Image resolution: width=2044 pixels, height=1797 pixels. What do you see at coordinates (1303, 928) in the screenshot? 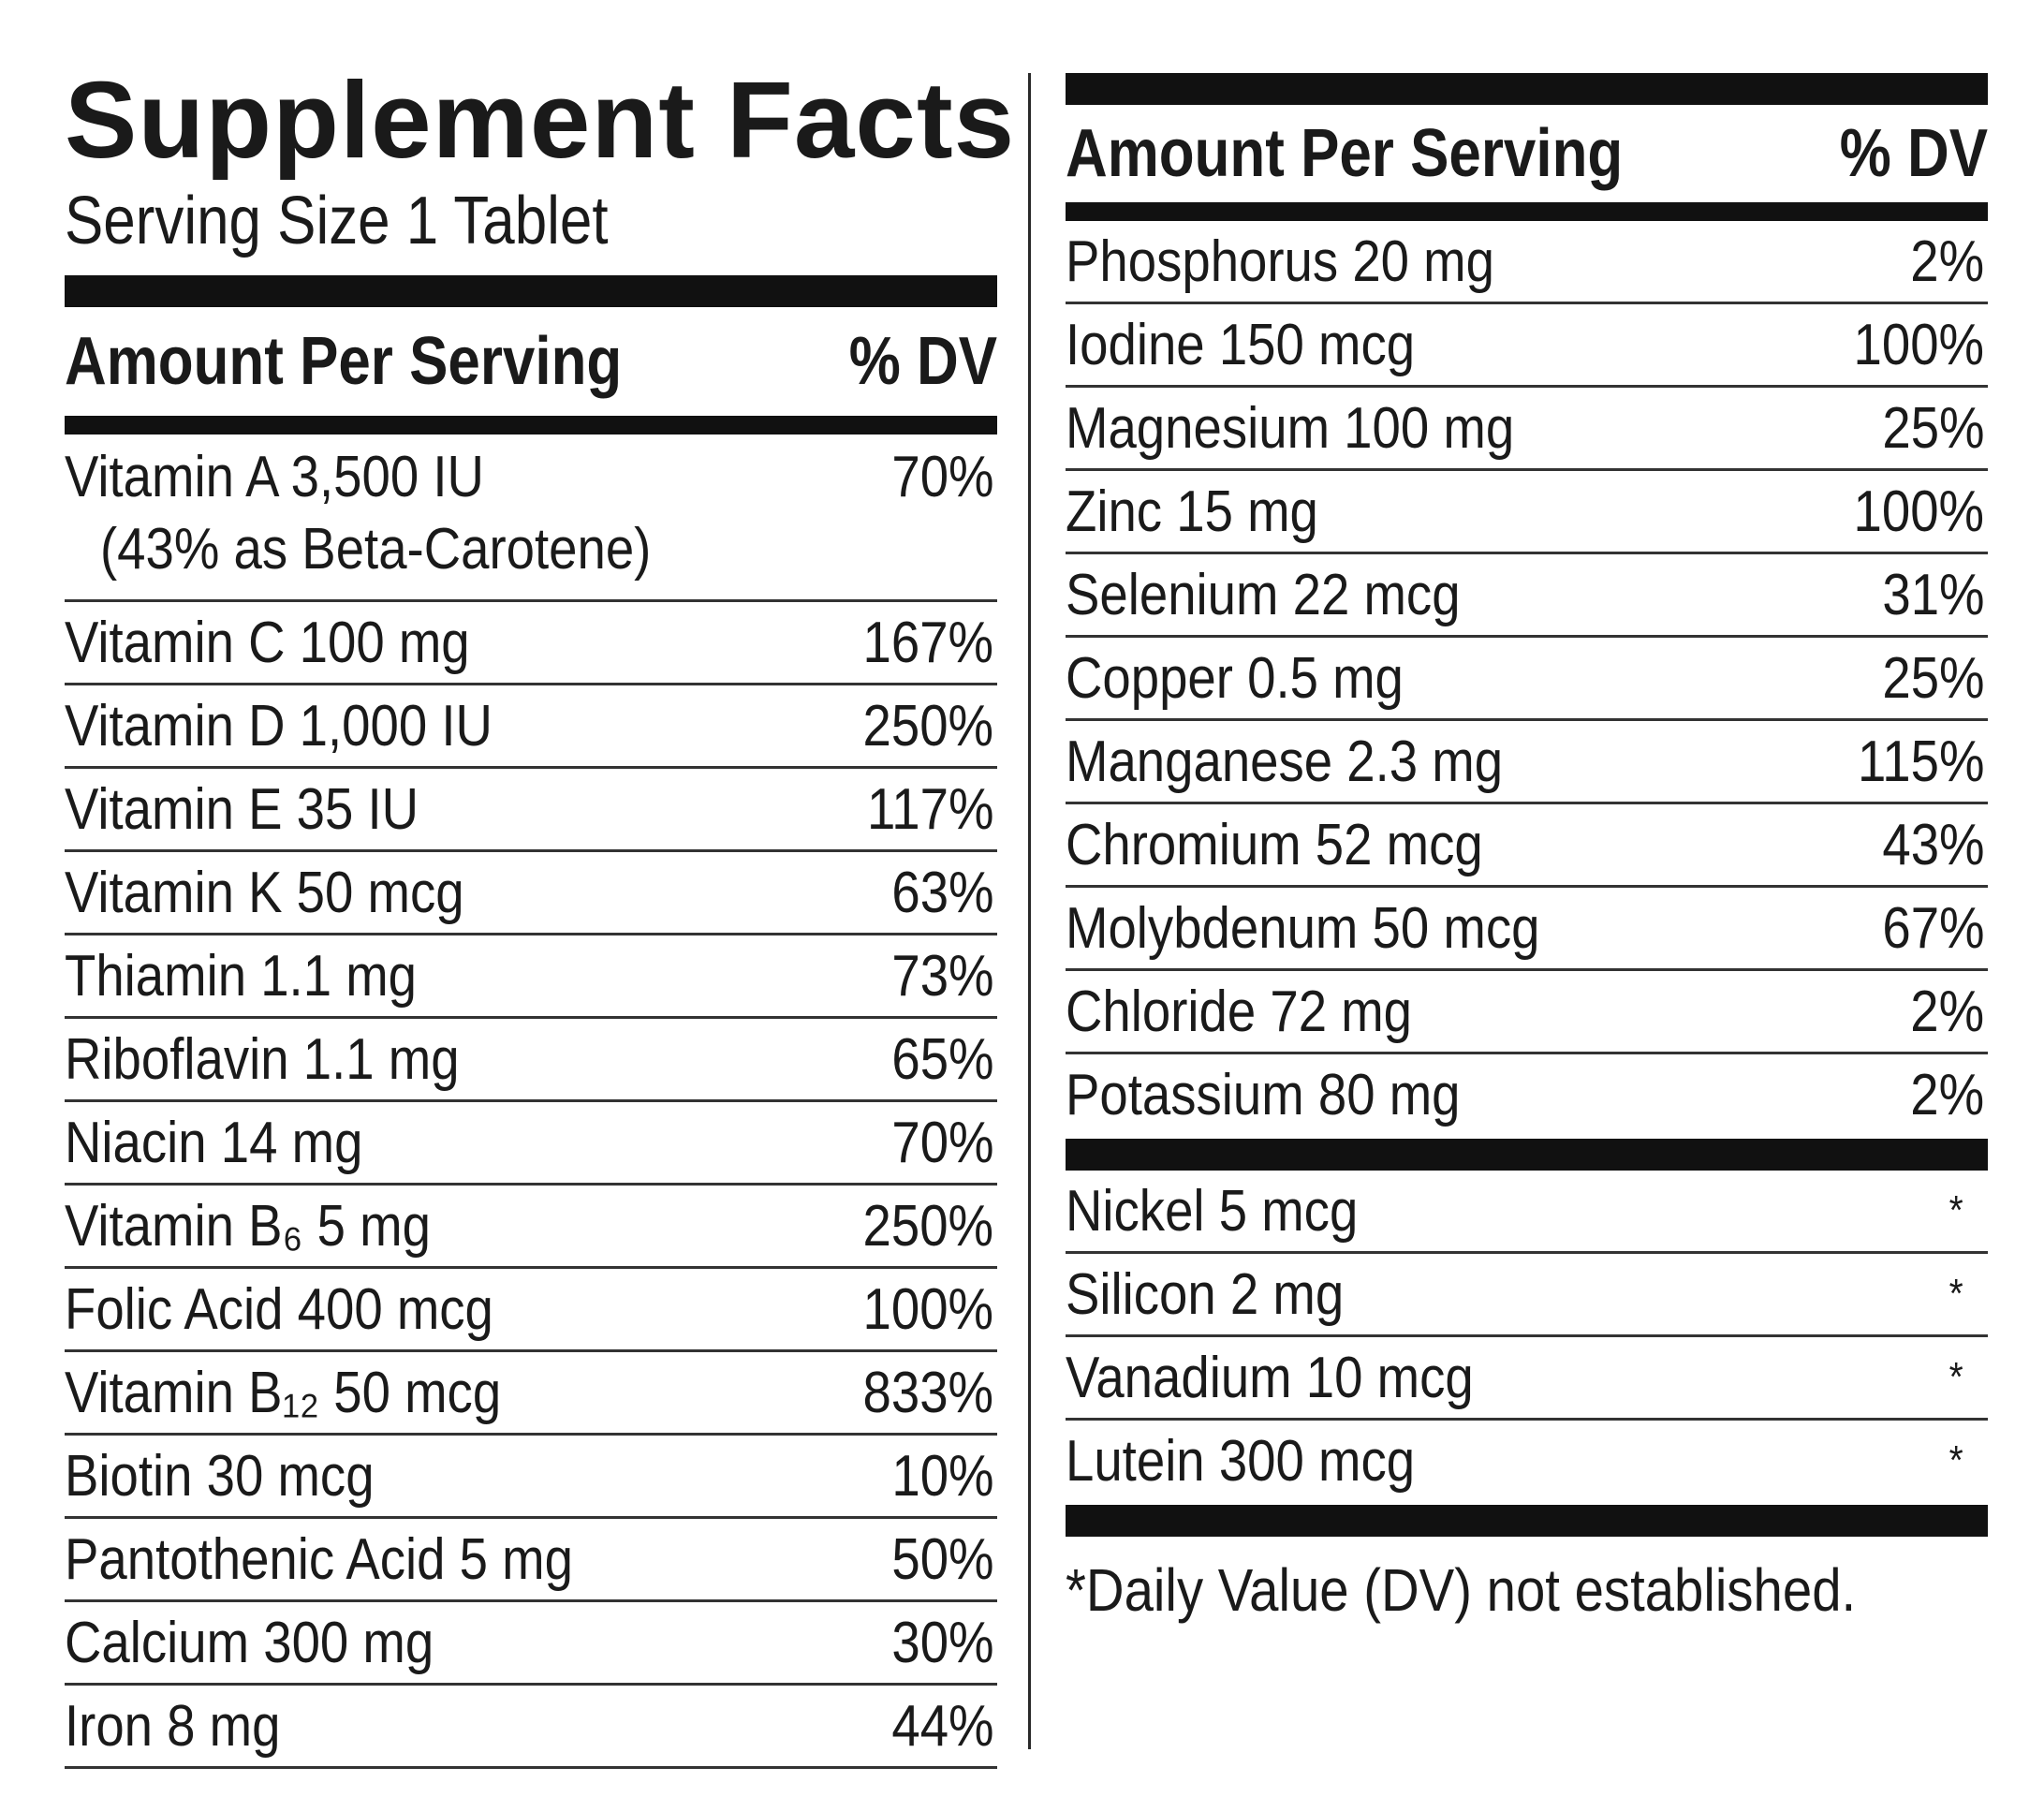
I see `nutrient-name: Molybdenum 50 mcg` at bounding box center [1303, 928].